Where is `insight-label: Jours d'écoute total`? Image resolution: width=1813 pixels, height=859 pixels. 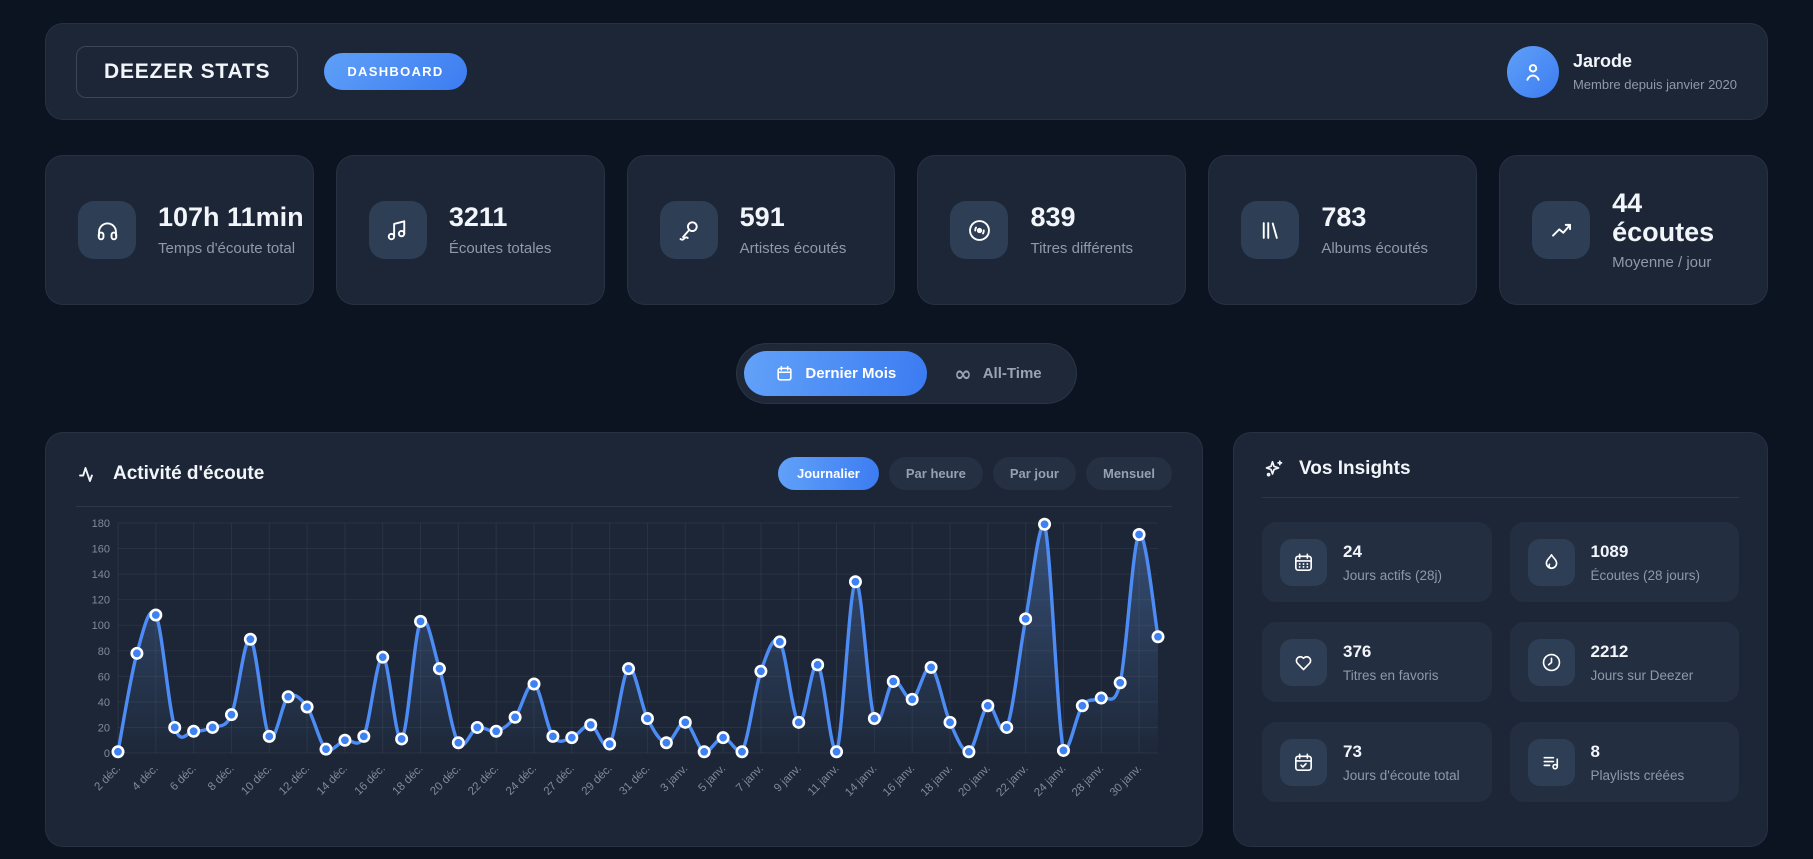
insight-label: Jours d'écoute total is located at coordinates (1401, 775).